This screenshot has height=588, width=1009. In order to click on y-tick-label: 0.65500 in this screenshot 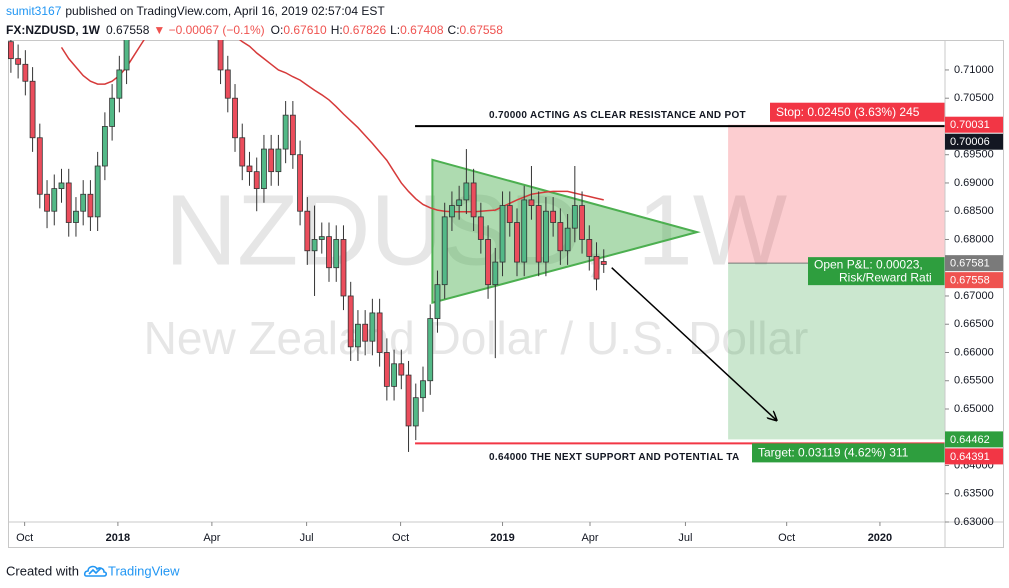, I will do `click(974, 381)`.